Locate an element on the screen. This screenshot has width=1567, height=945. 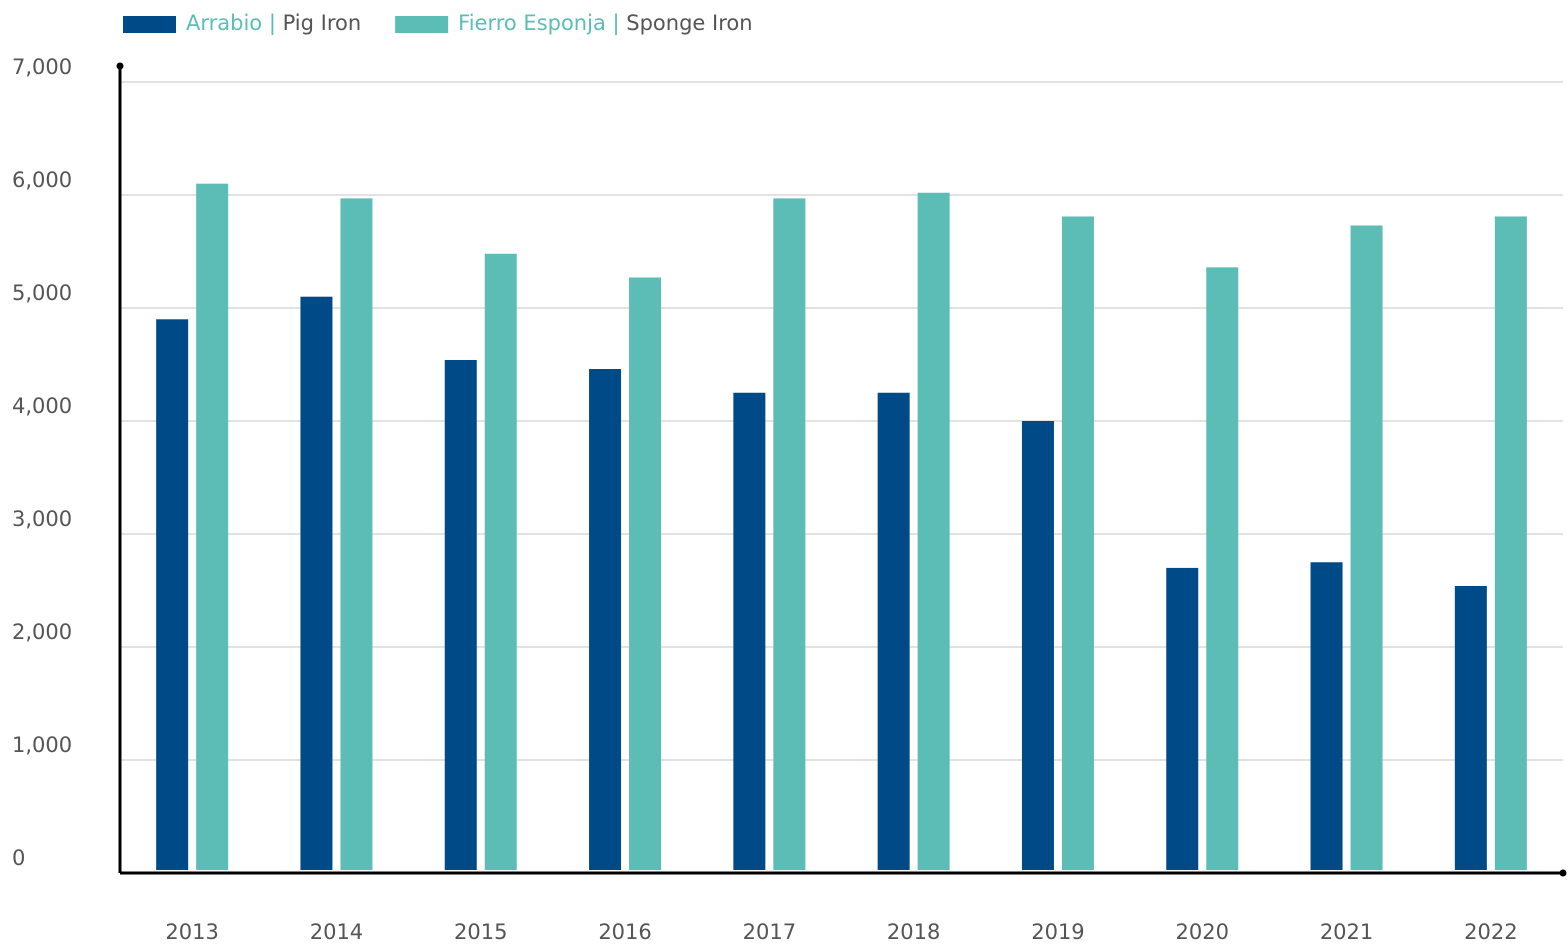
legend-label-part: Pig Iron is located at coordinates (318, 23).